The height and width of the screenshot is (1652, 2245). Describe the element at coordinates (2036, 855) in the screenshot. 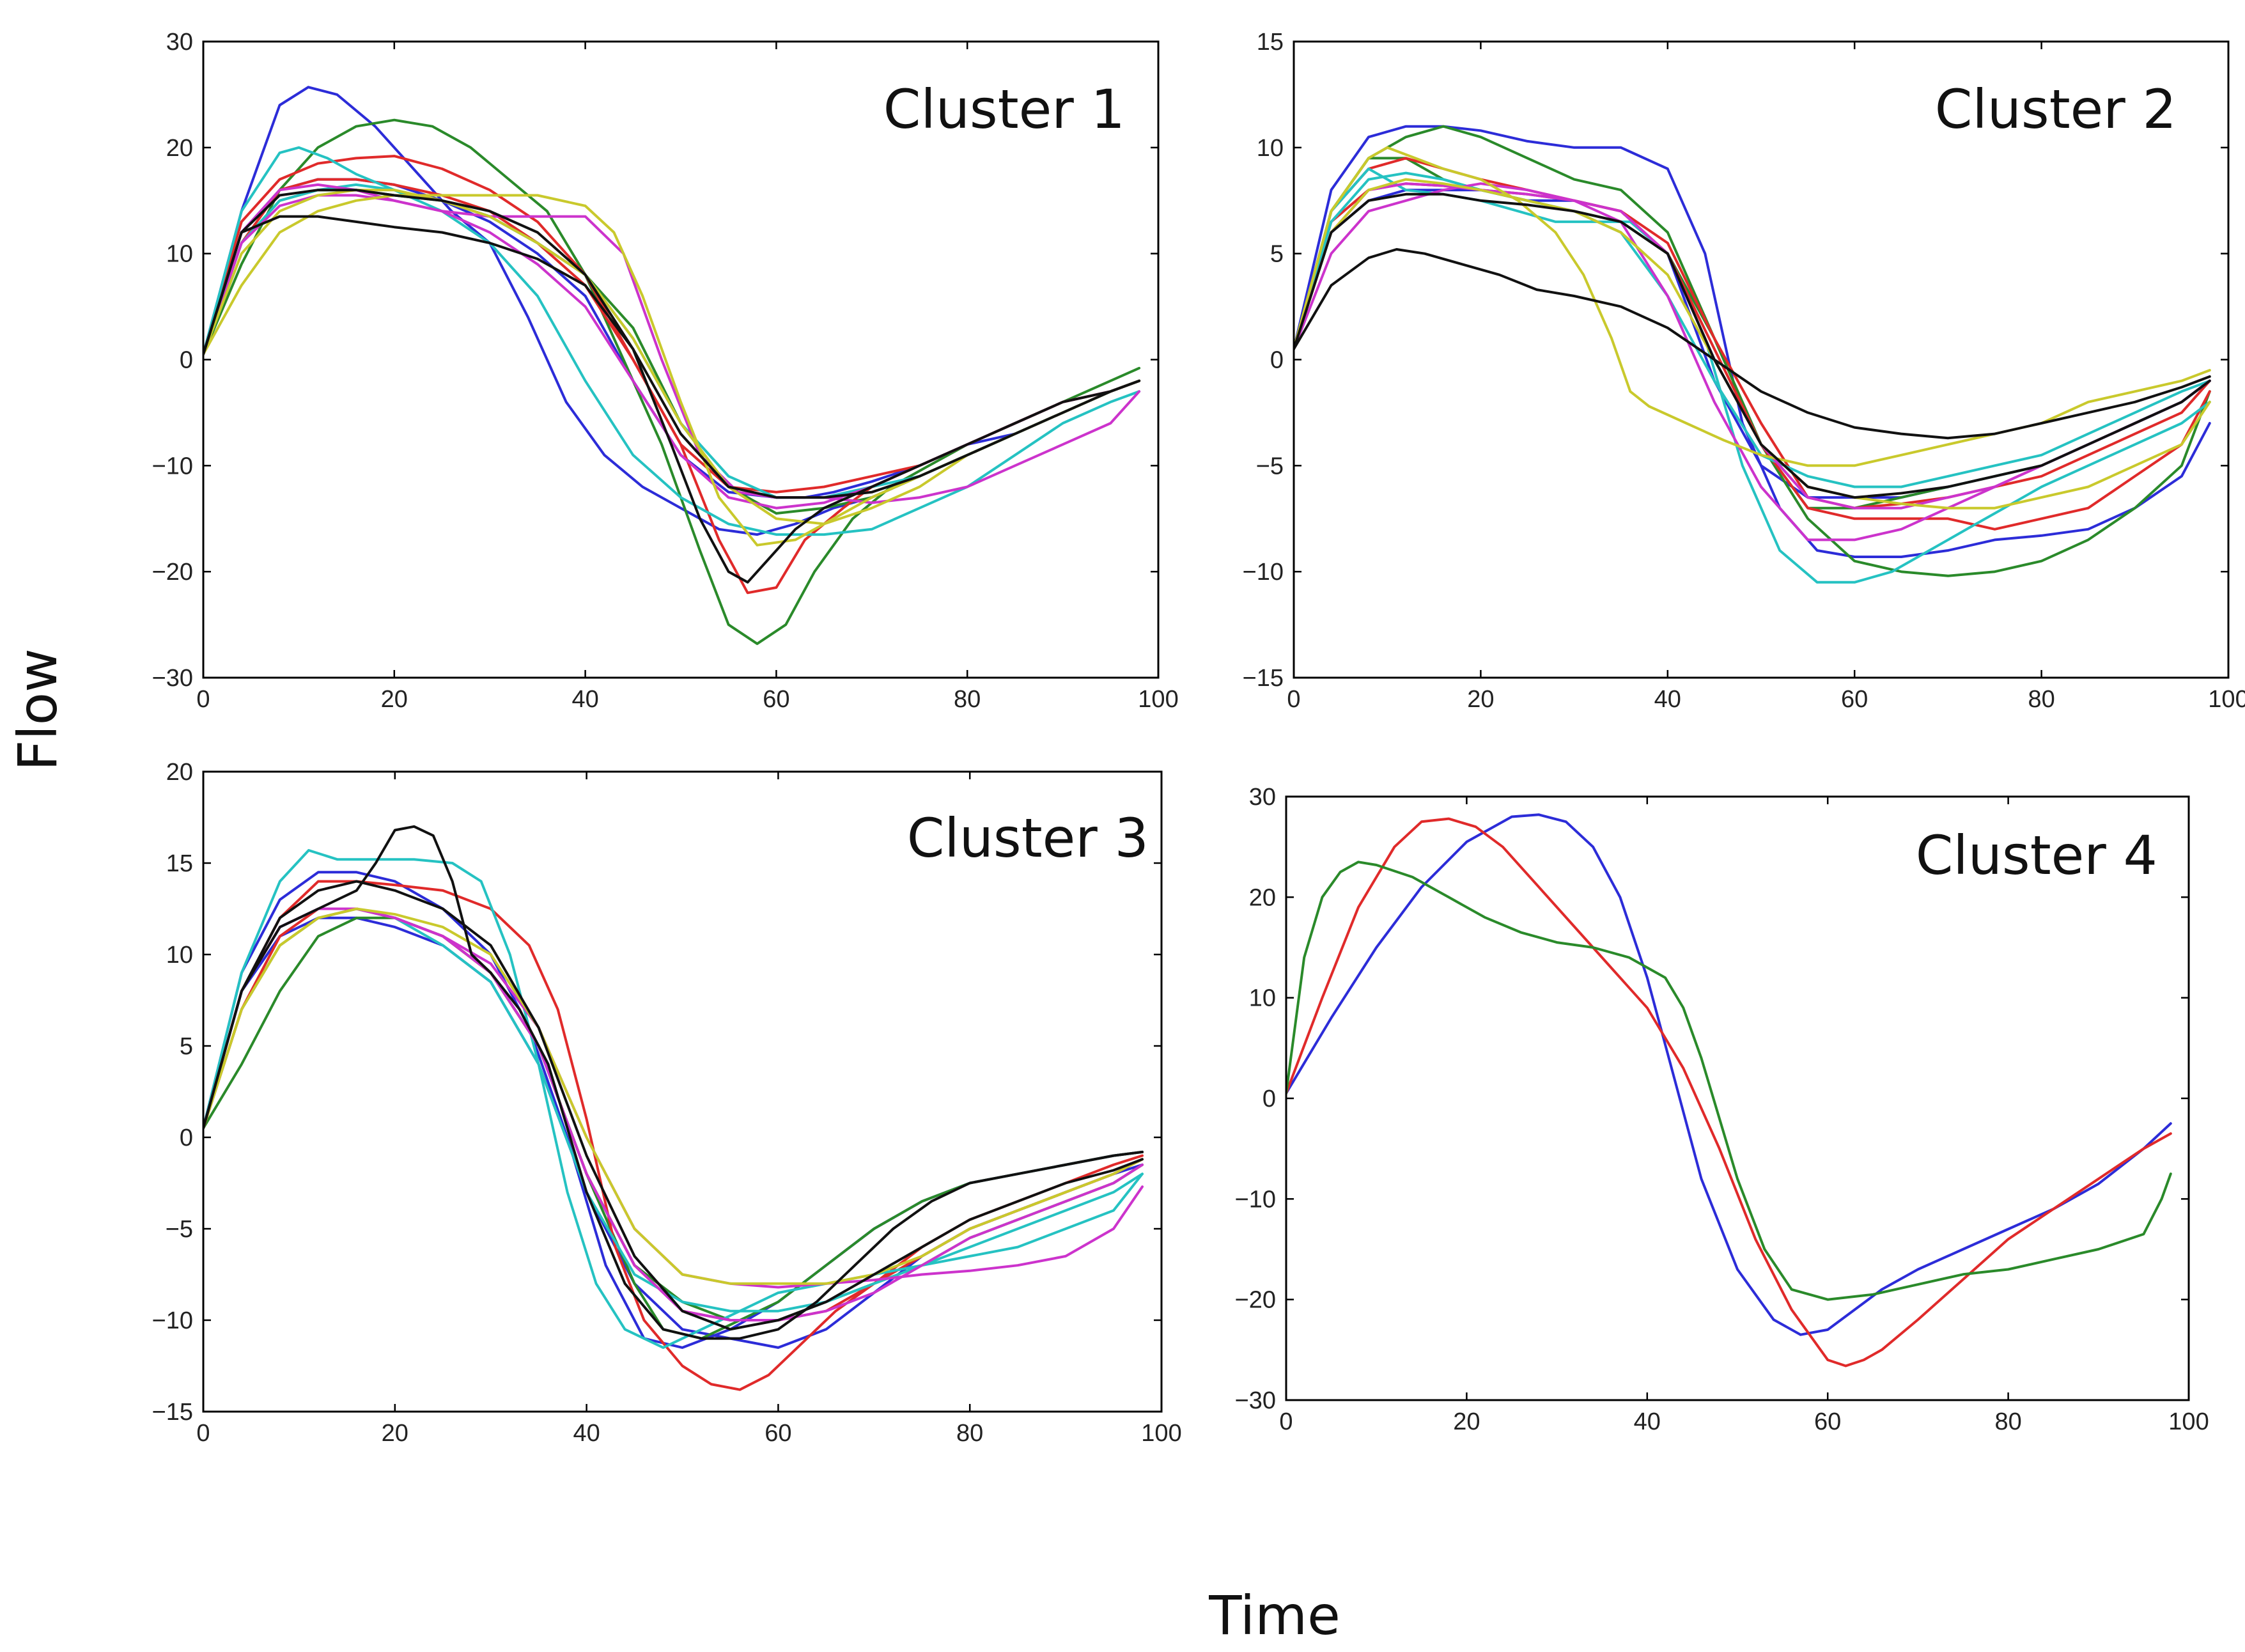

I see `cluster-title: Cluster 4` at that location.